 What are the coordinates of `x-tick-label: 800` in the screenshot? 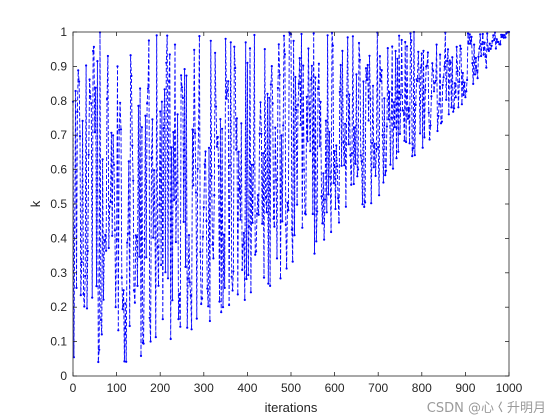 It's located at (422, 388).